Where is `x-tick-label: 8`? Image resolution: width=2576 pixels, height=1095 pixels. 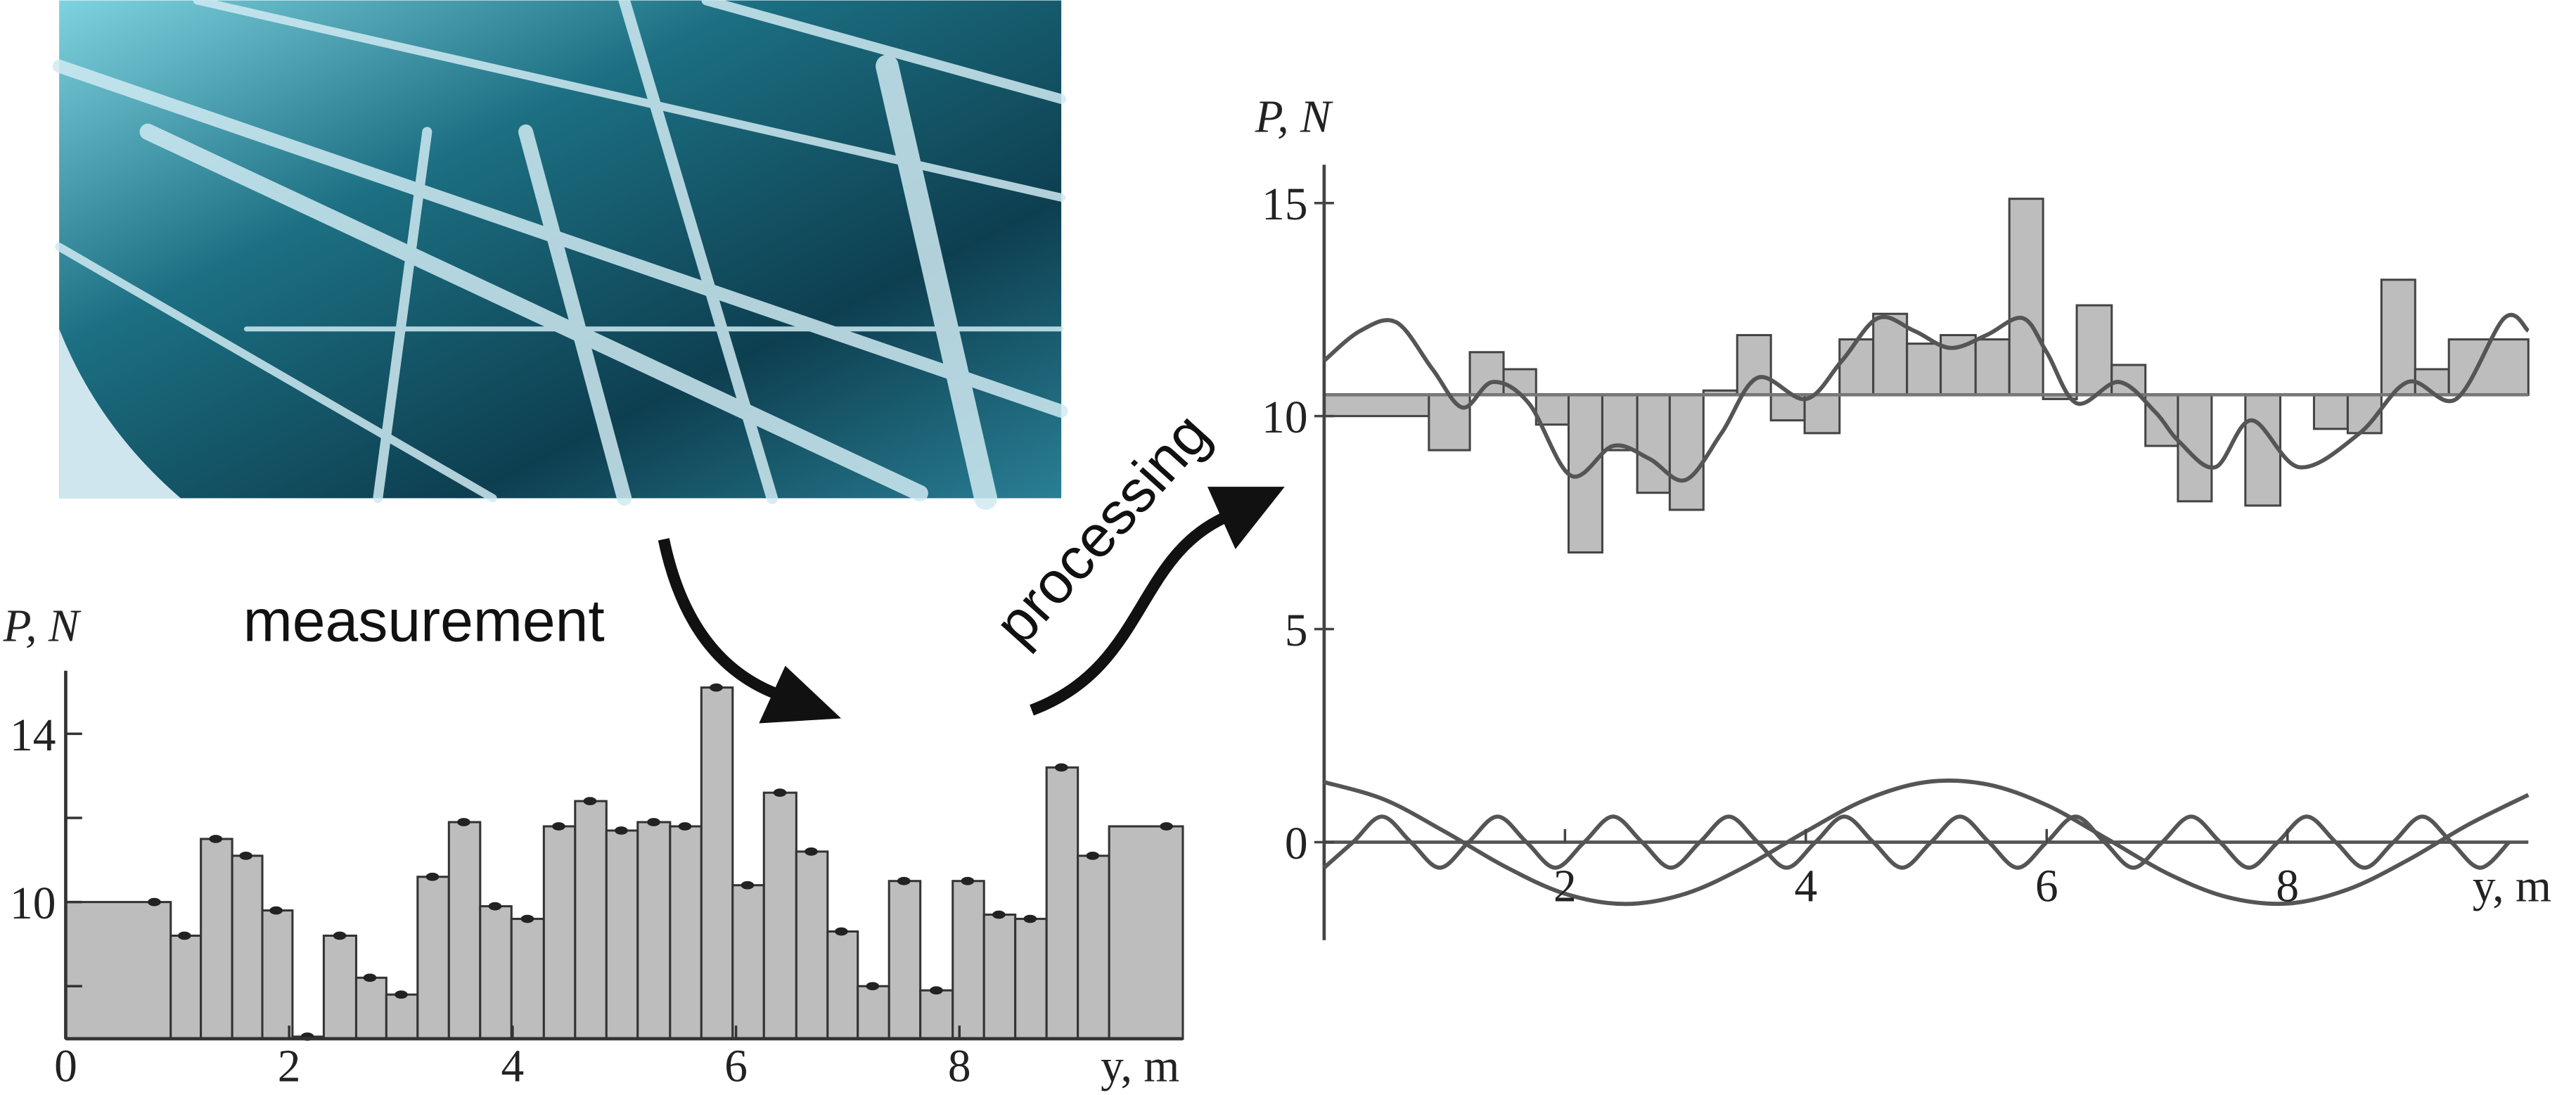 x-tick-label: 8 is located at coordinates (2287, 887).